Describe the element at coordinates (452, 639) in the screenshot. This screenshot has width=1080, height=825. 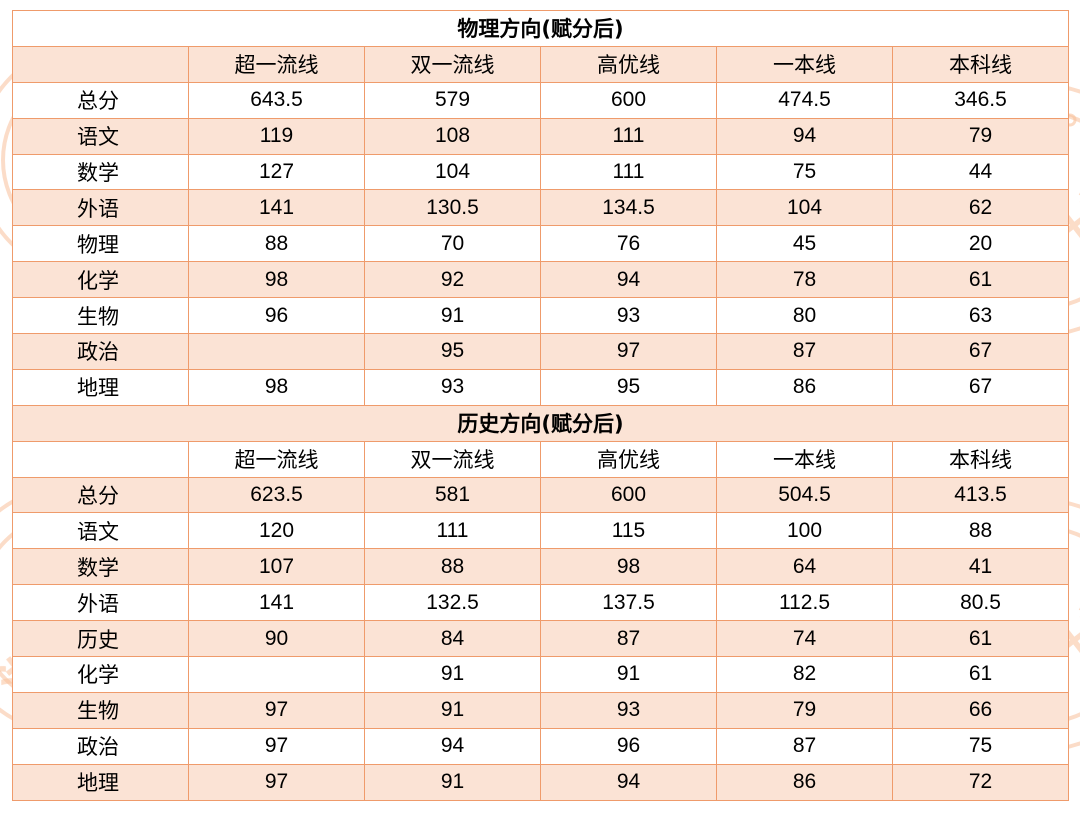
I see `score-cell: 84` at that location.